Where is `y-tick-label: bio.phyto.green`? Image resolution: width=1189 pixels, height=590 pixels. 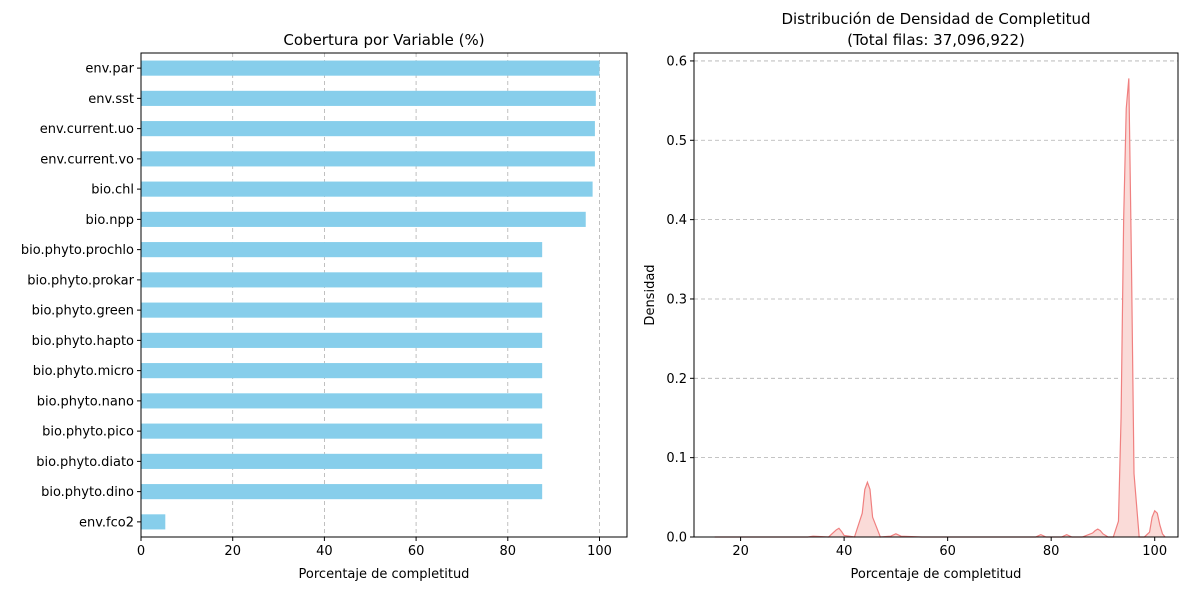
y-tick-label: bio.phyto.green is located at coordinates (83, 311).